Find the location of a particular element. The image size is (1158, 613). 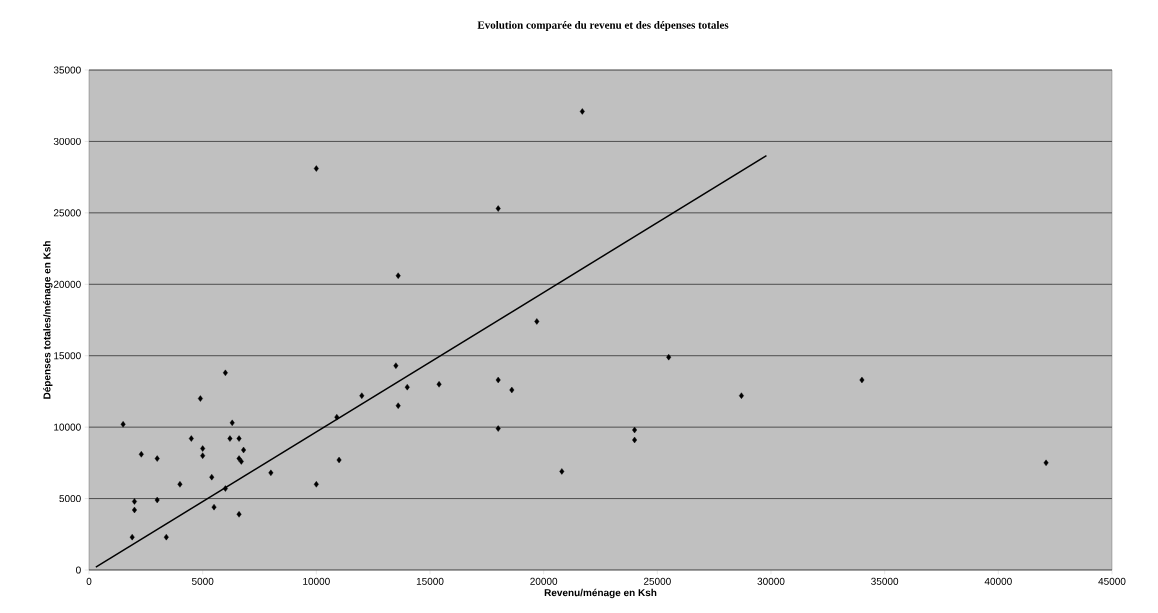

x-tick-label: 45000 is located at coordinates (1112, 581).